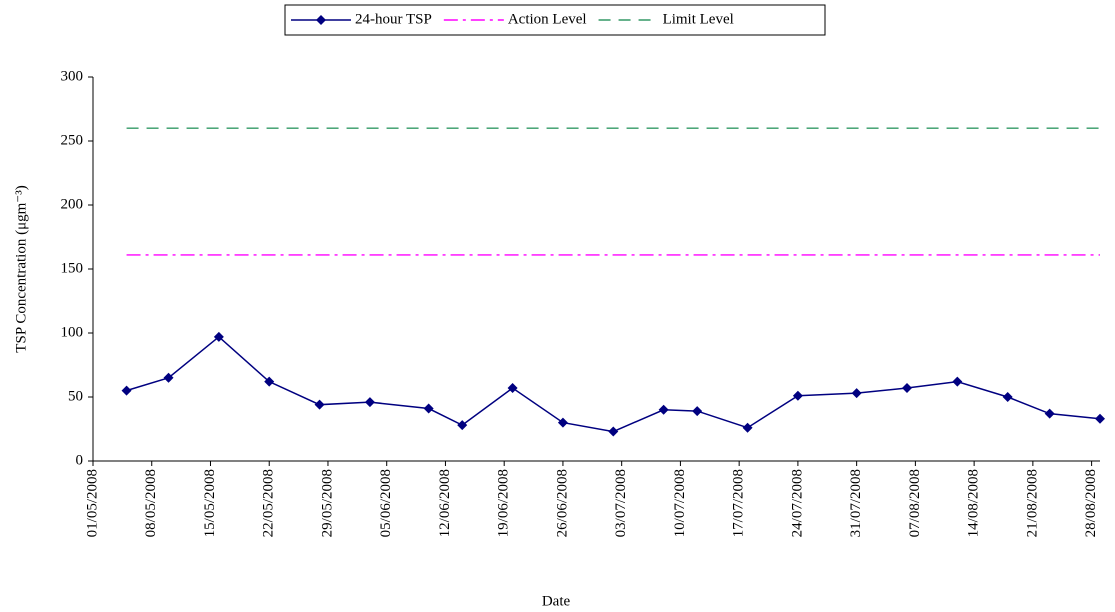 The image size is (1115, 612). Describe the element at coordinates (856, 503) in the screenshot. I see `x-tick-label: 31/07/2008` at that location.